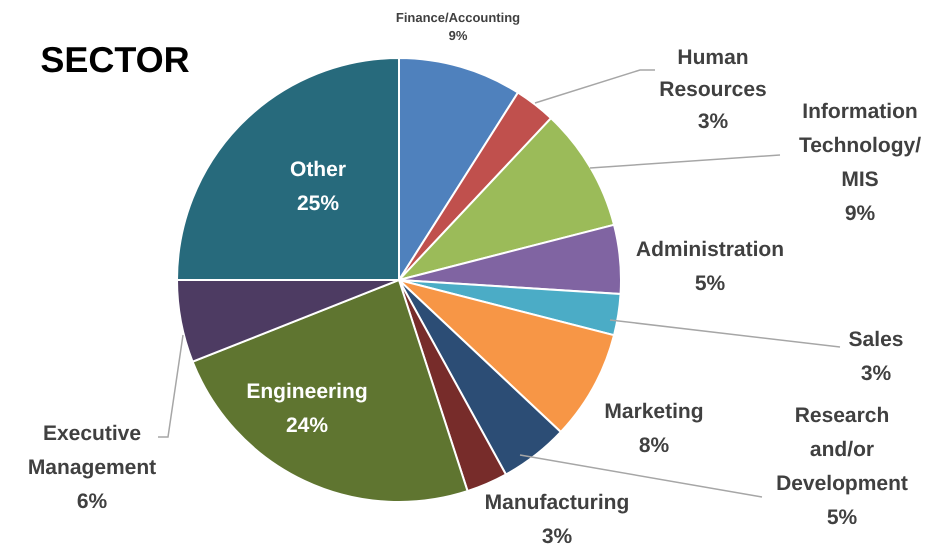 This screenshot has height=548, width=936. I want to click on slice-label: Engineering, so click(307, 391).